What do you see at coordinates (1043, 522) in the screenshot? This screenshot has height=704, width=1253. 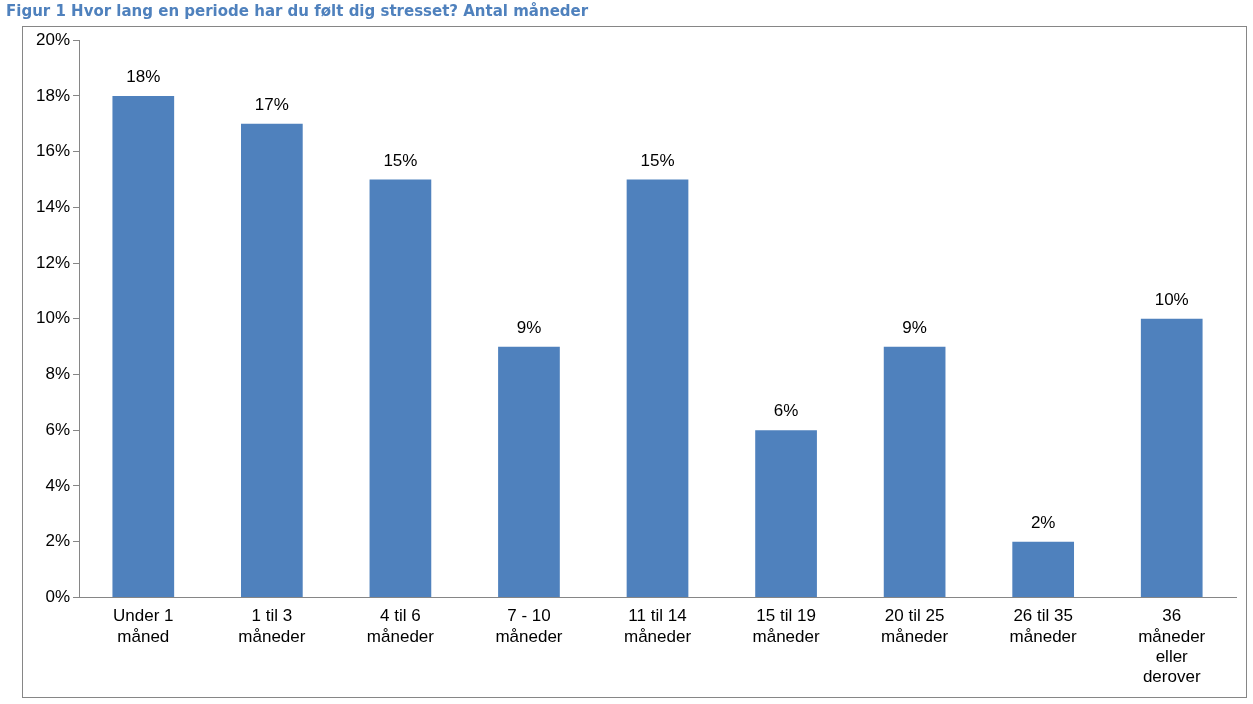 I see `data-label: 2%` at bounding box center [1043, 522].